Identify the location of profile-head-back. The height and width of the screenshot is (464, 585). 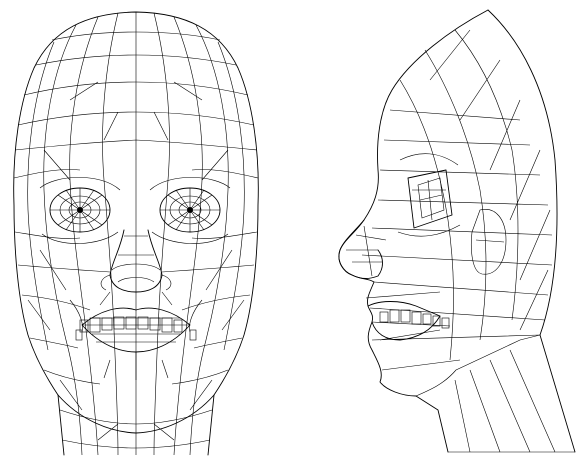
(531, 231).